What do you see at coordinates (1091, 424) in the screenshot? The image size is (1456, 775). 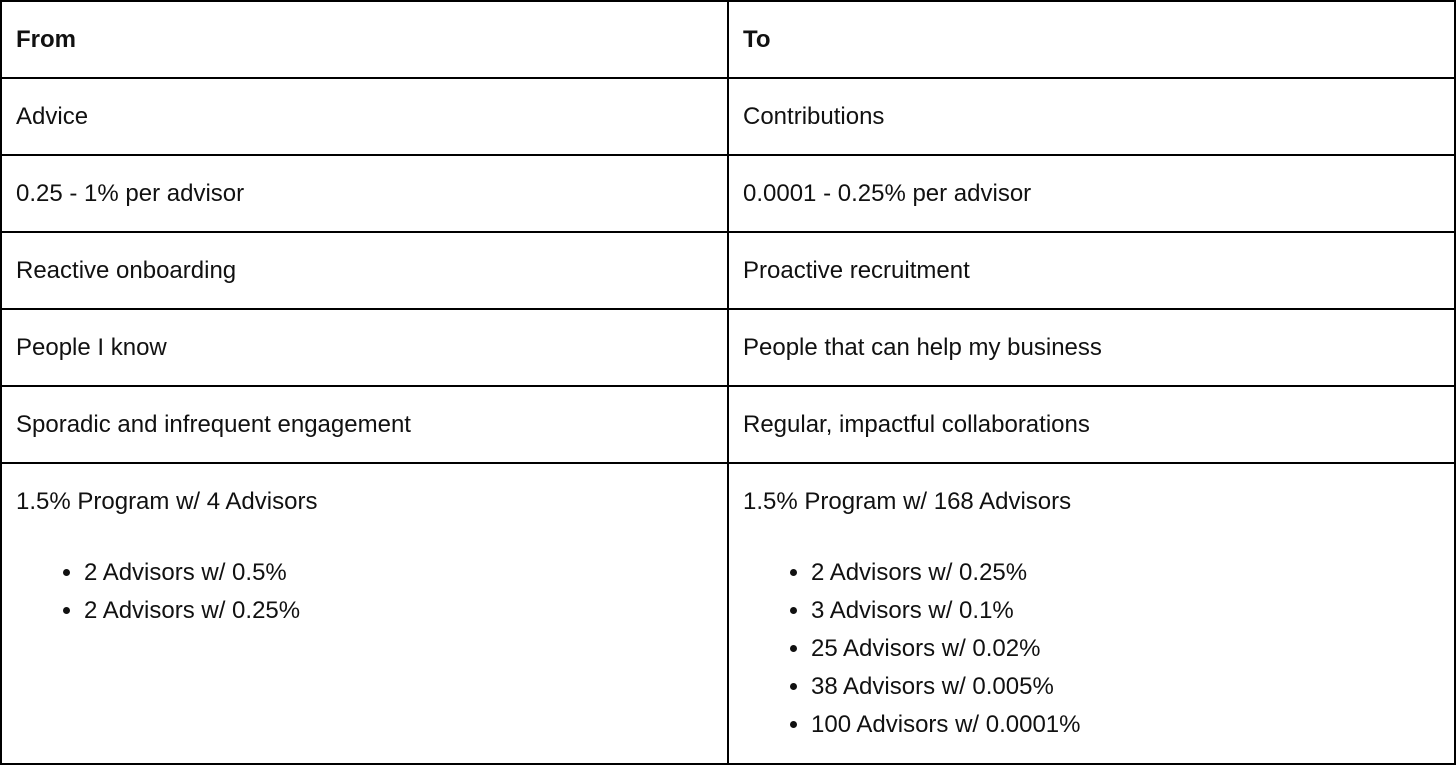 I see `cell-to: Regular, impactful collaborations` at bounding box center [1091, 424].